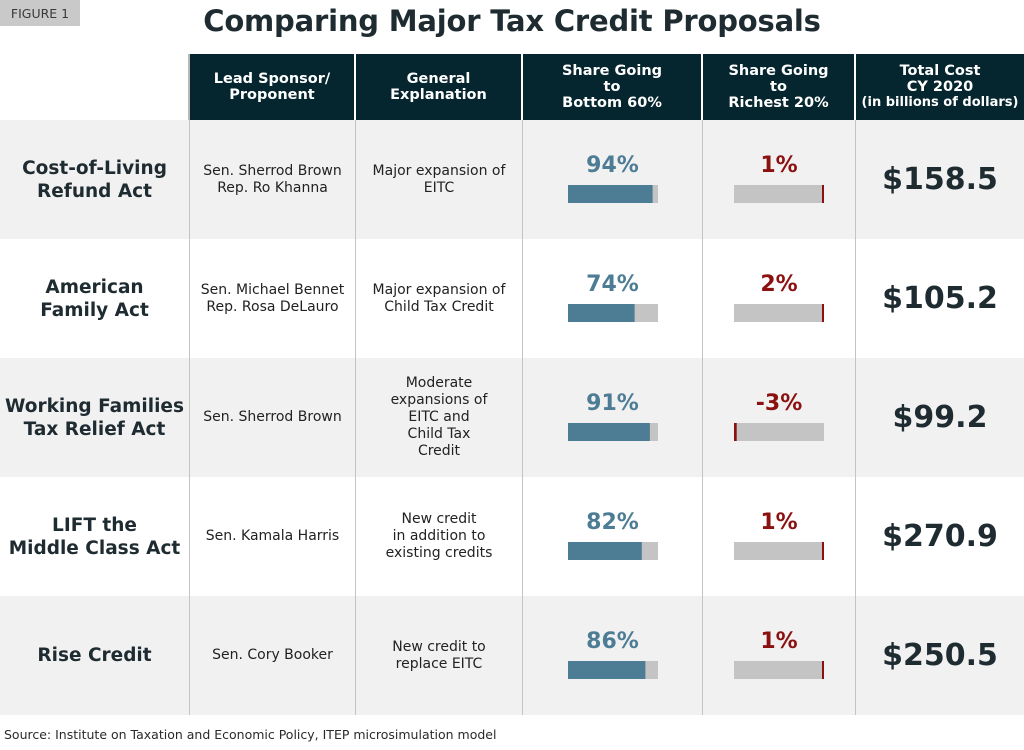 The height and width of the screenshot is (750, 1024). I want to click on bottom-60-value: 82%, so click(612, 522).